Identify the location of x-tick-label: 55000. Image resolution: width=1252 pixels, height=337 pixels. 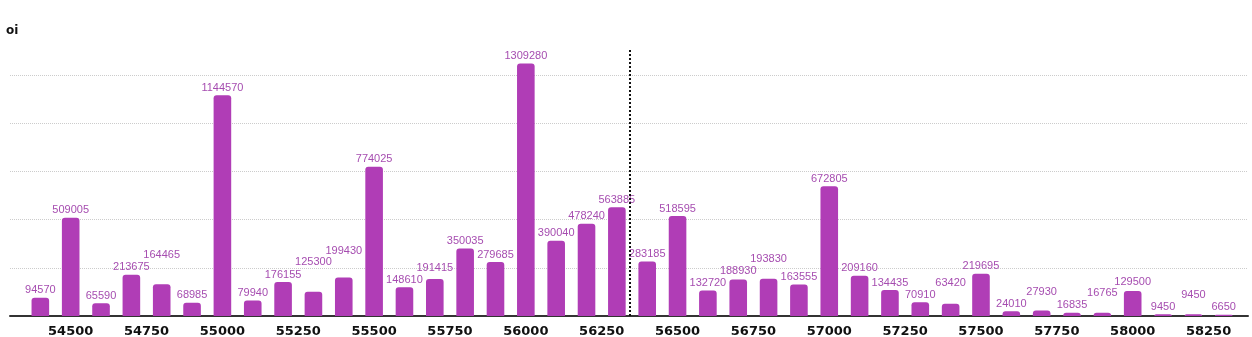
(222, 330).